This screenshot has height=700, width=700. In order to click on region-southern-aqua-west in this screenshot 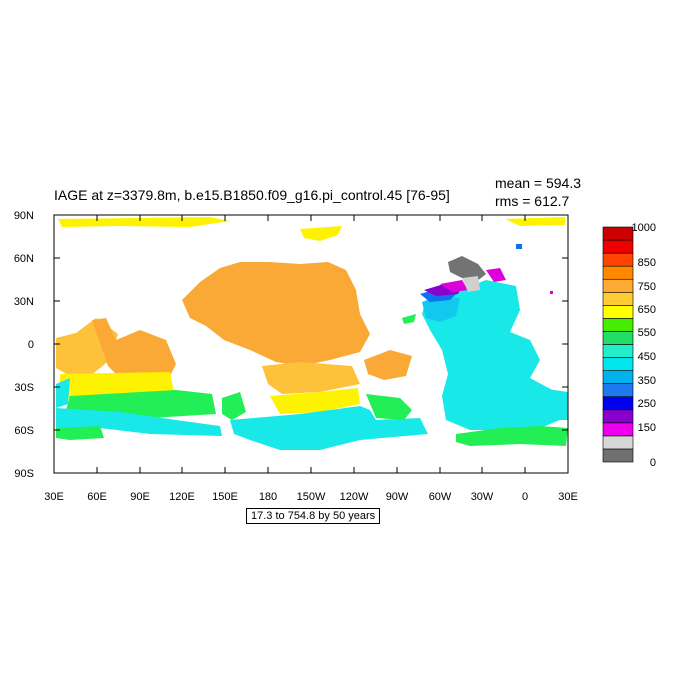, I will do `click(63, 393)`.